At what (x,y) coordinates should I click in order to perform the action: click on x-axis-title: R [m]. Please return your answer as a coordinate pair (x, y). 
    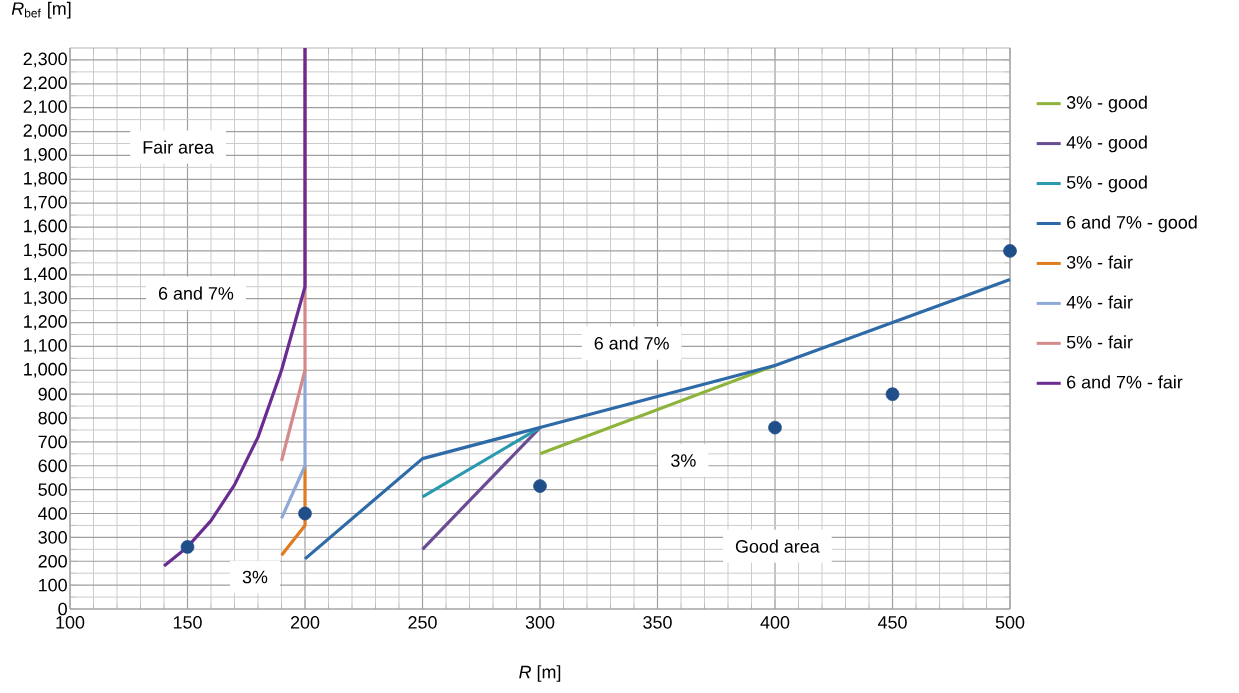
    Looking at the image, I should click on (540, 673).